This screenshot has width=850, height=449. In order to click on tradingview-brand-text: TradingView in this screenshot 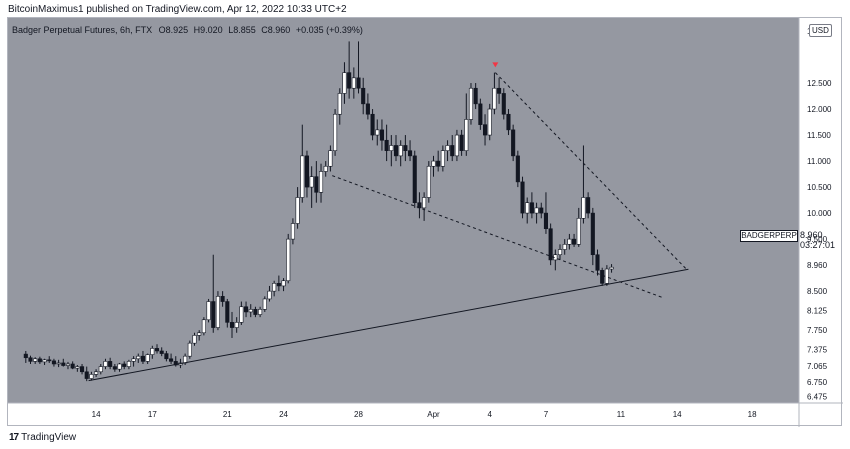, I will do `click(49, 437)`.